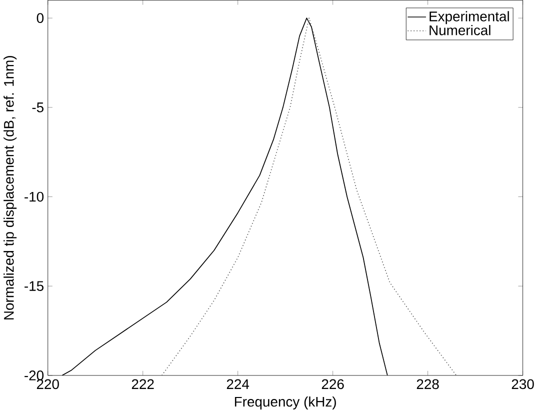 The width and height of the screenshot is (538, 413). Describe the element at coordinates (427, 384) in the screenshot. I see `x-tick-label: 228` at that location.